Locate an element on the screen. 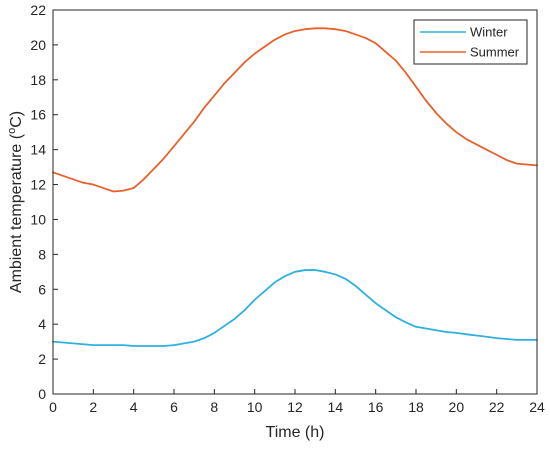  y-tick-label: 14 is located at coordinates (38, 150).